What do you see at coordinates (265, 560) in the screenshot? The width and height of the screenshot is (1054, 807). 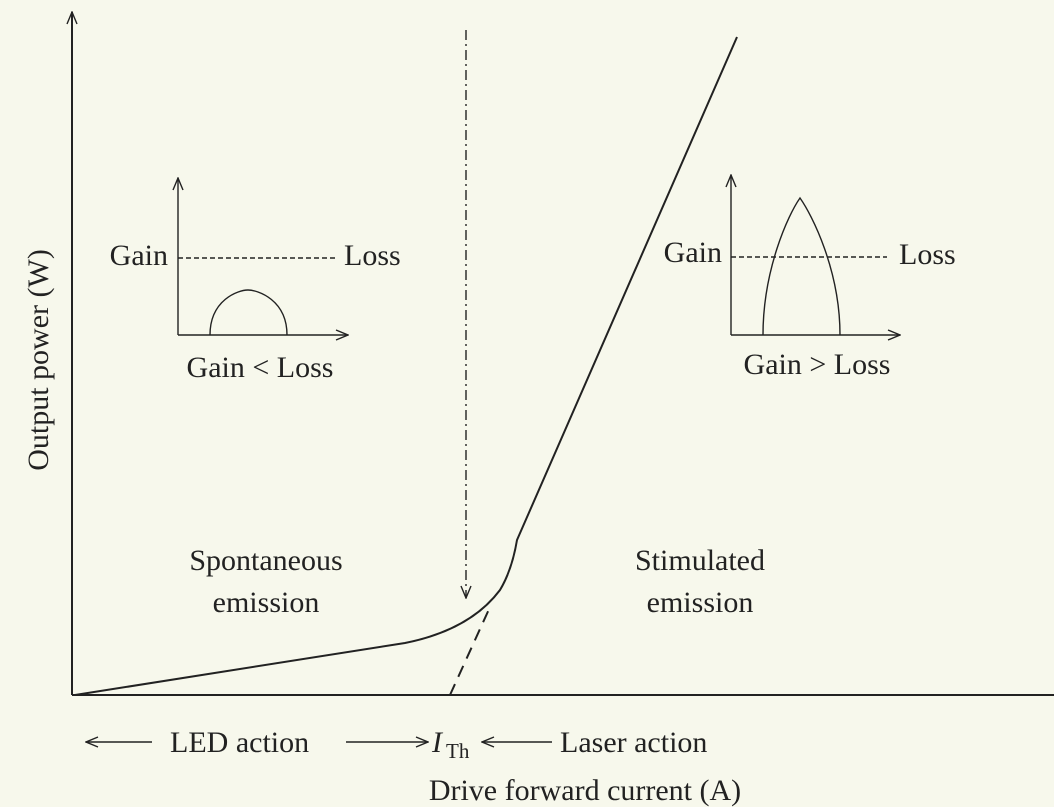 I see `region-label: Spontaneous` at bounding box center [265, 560].